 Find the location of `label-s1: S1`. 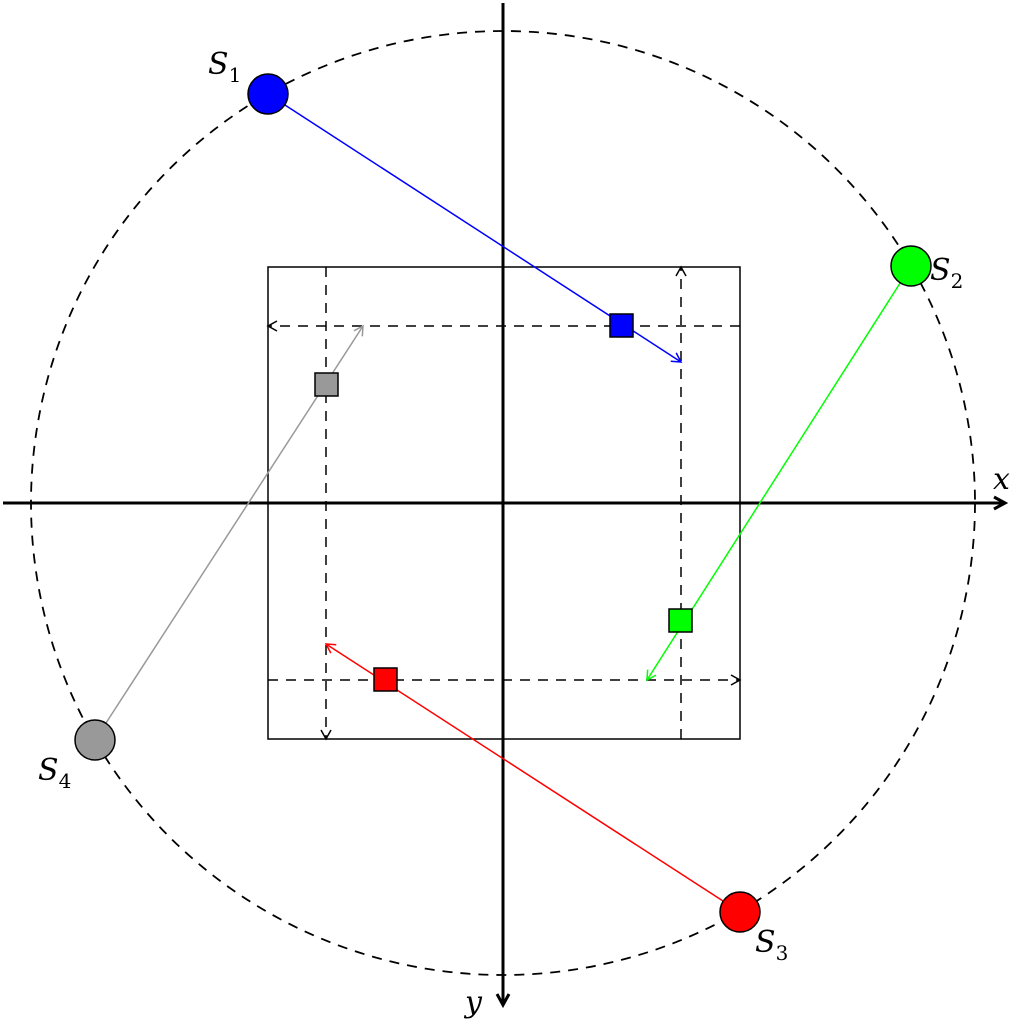

label-s1: S1 is located at coordinates (224, 67).